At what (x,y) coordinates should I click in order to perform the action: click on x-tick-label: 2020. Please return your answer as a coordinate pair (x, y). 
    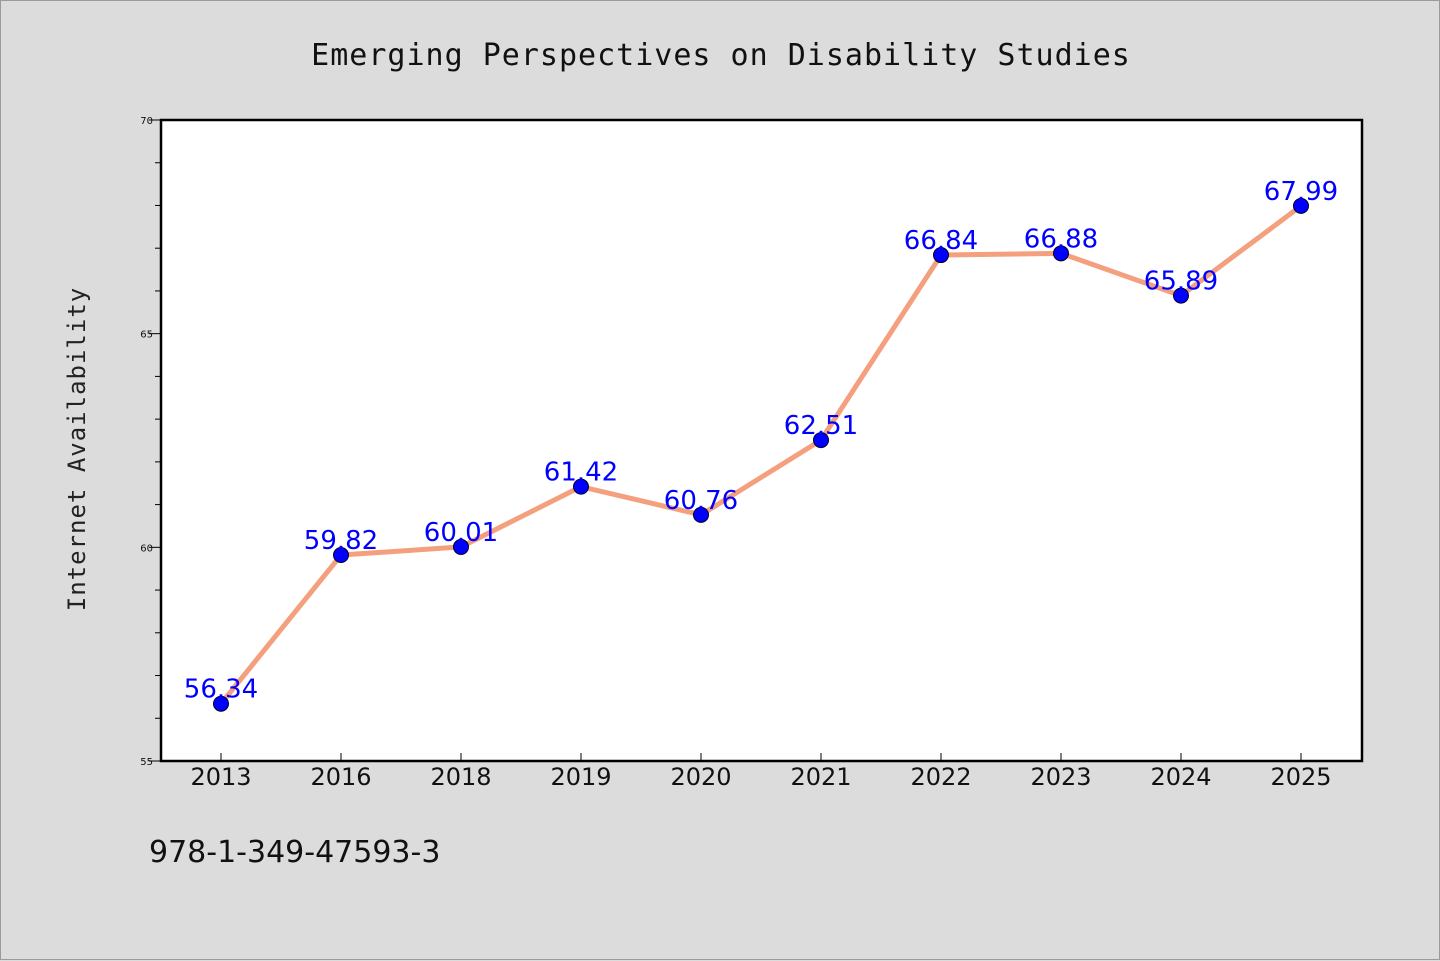
    Looking at the image, I should click on (700, 777).